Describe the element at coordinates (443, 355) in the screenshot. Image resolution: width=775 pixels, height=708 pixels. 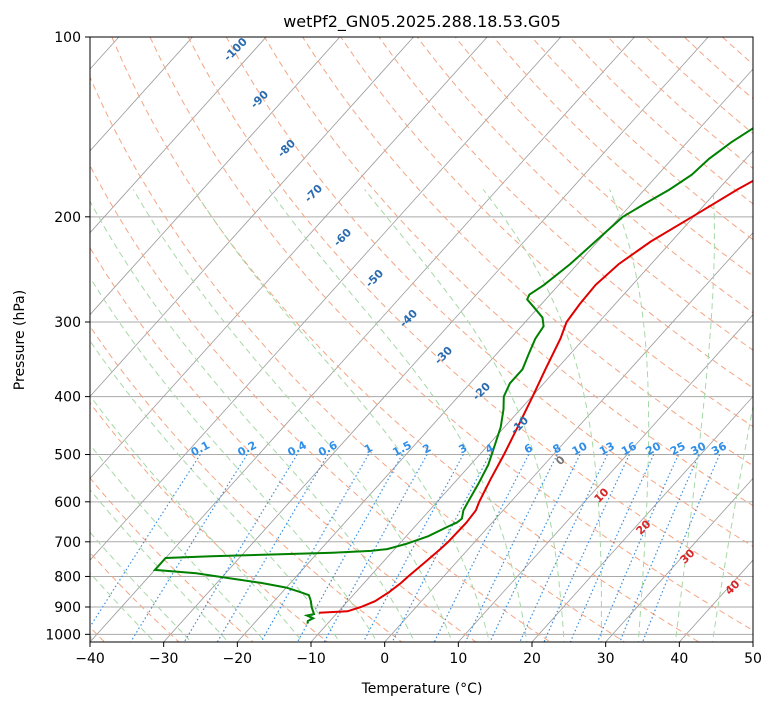
I see `dry-adiabat-label: -30` at that location.